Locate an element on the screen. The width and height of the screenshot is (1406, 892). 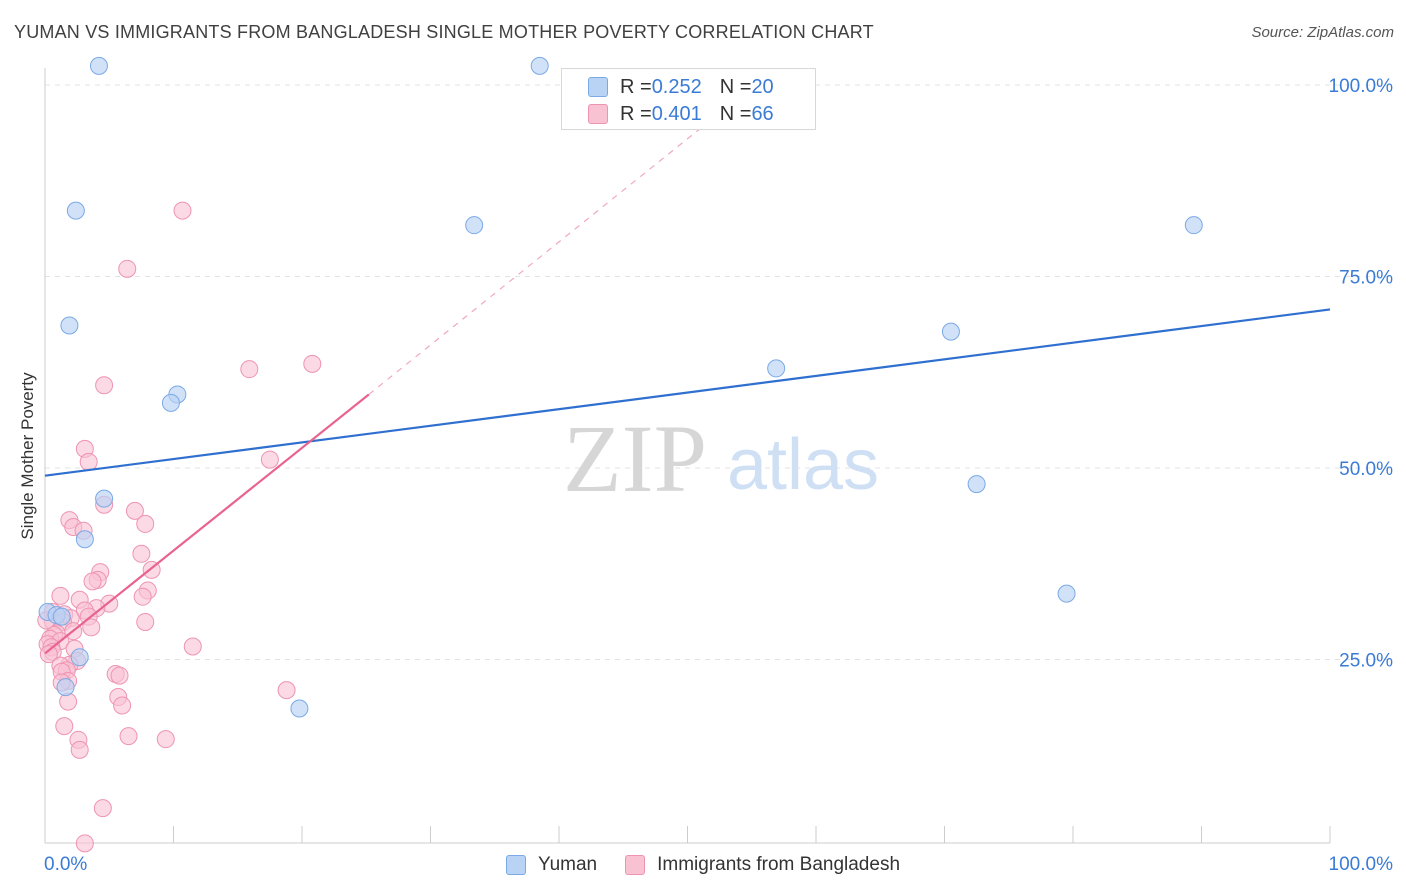
y-axis-label: Single Mother Poverty is located at coordinates (27, 456).